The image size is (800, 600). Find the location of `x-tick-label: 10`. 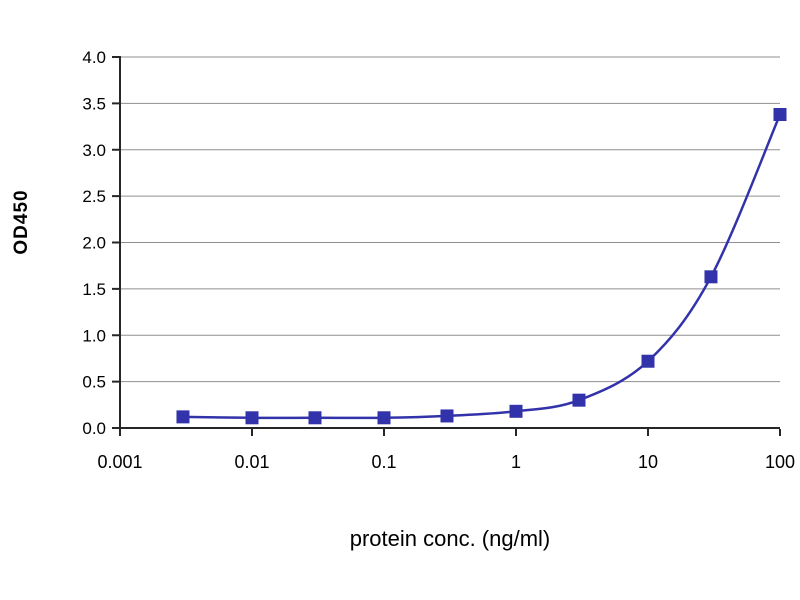

x-tick-label: 10 is located at coordinates (648, 462).